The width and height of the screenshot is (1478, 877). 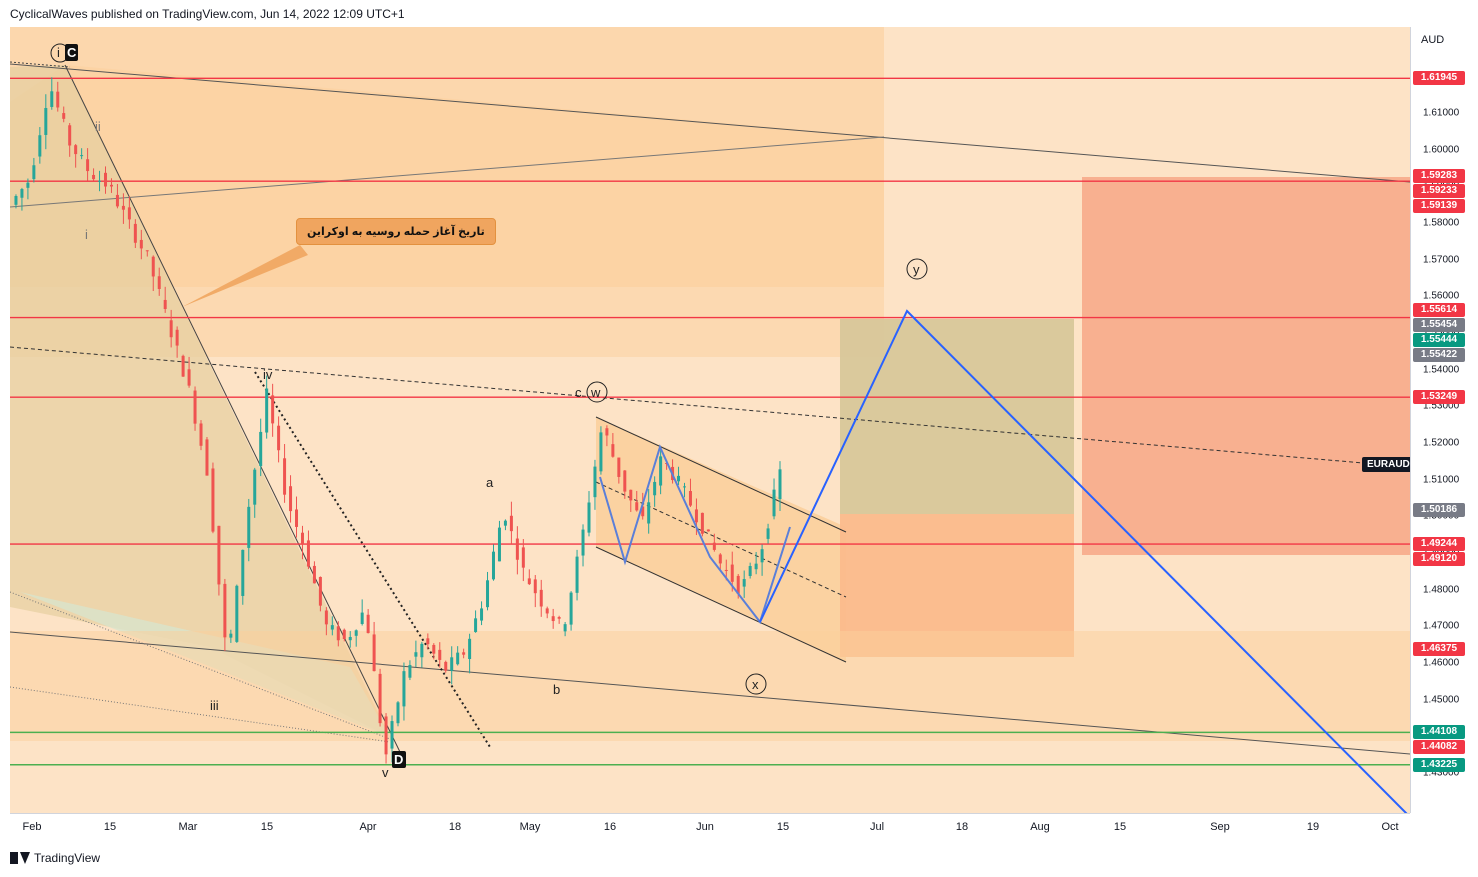 I want to click on rising-trendline, so click(x=447, y=172).